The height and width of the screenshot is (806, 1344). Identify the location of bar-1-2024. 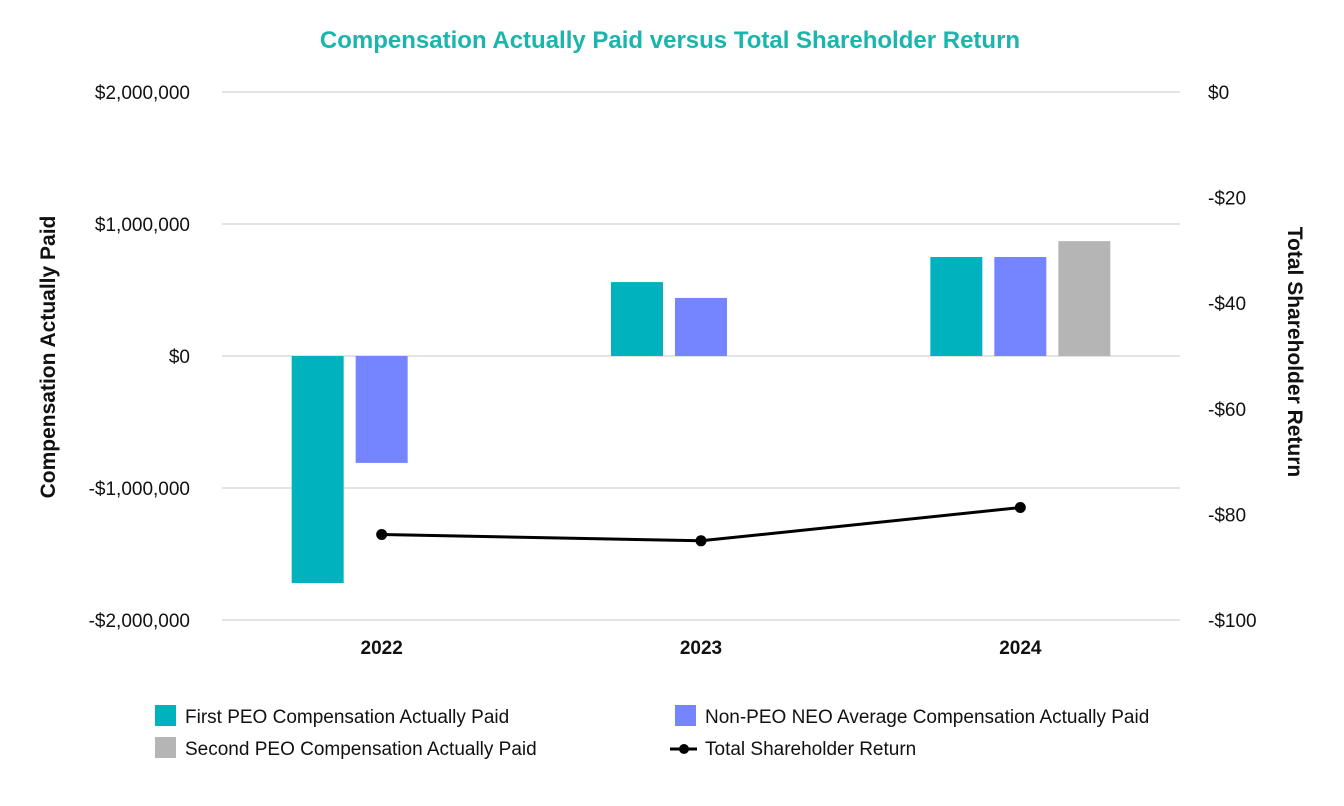
(956, 306).